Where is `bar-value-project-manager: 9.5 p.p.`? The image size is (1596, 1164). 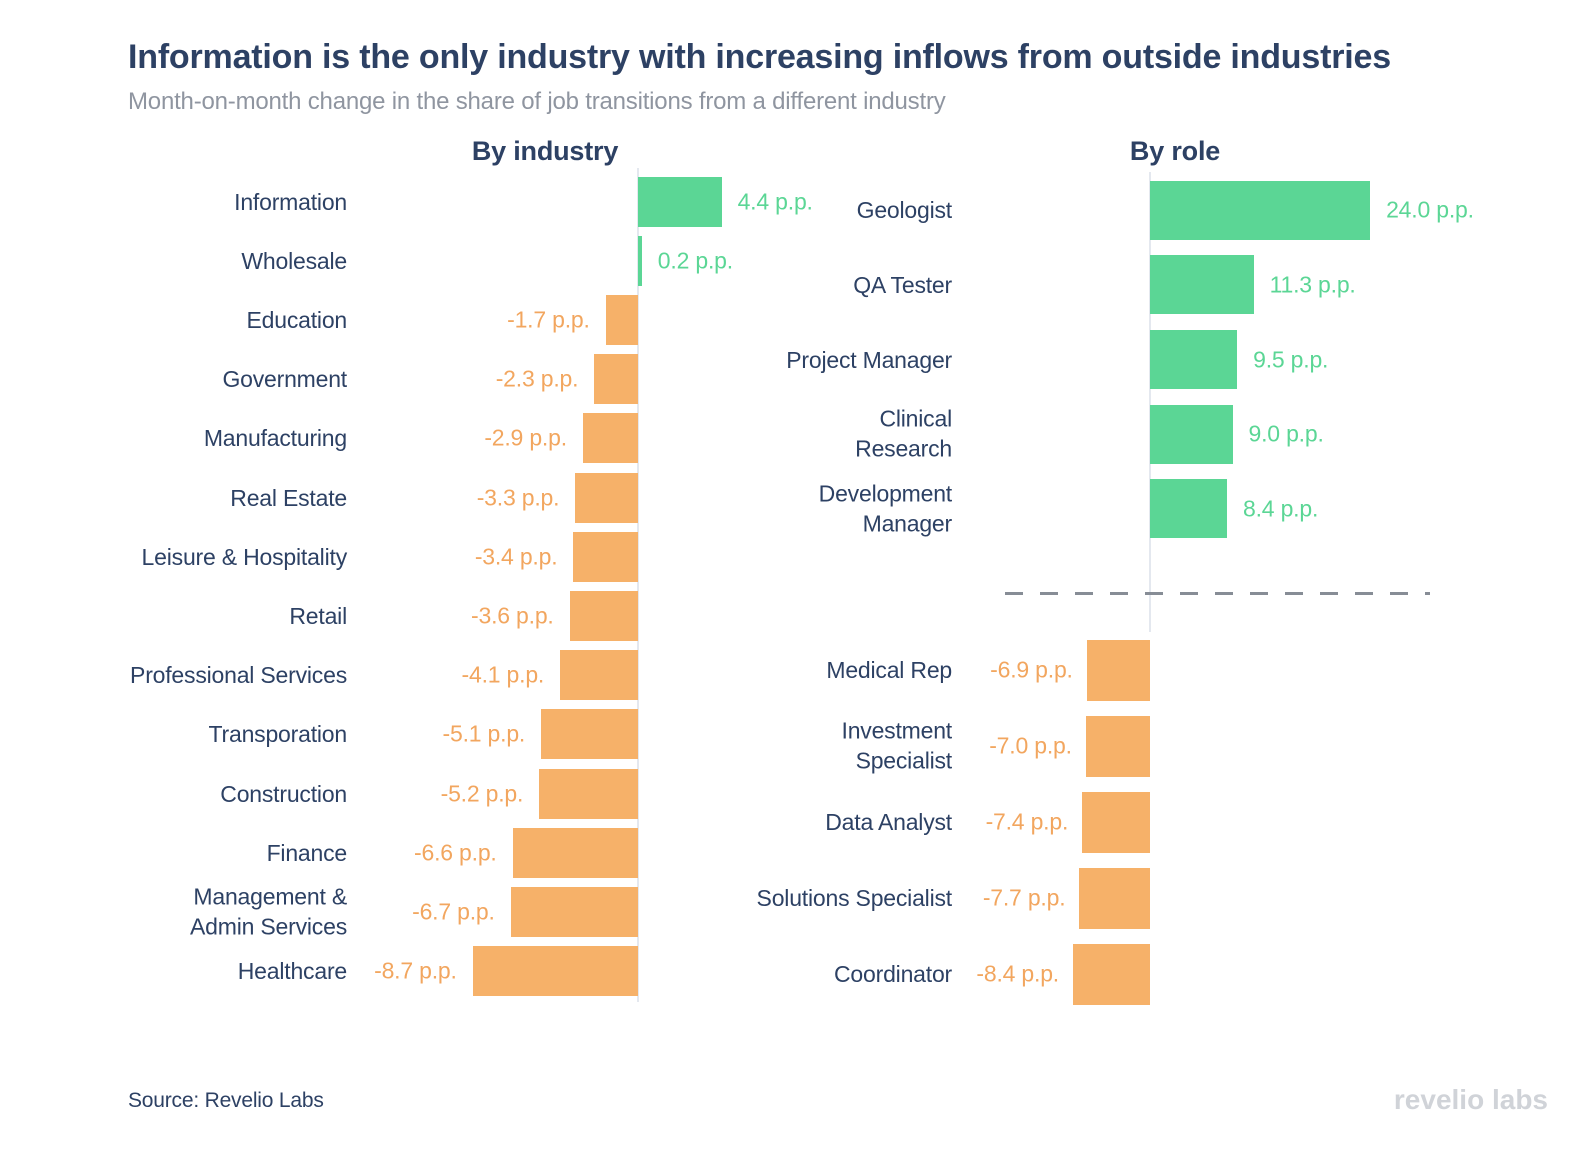 bar-value-project-manager: 9.5 p.p. is located at coordinates (1291, 359).